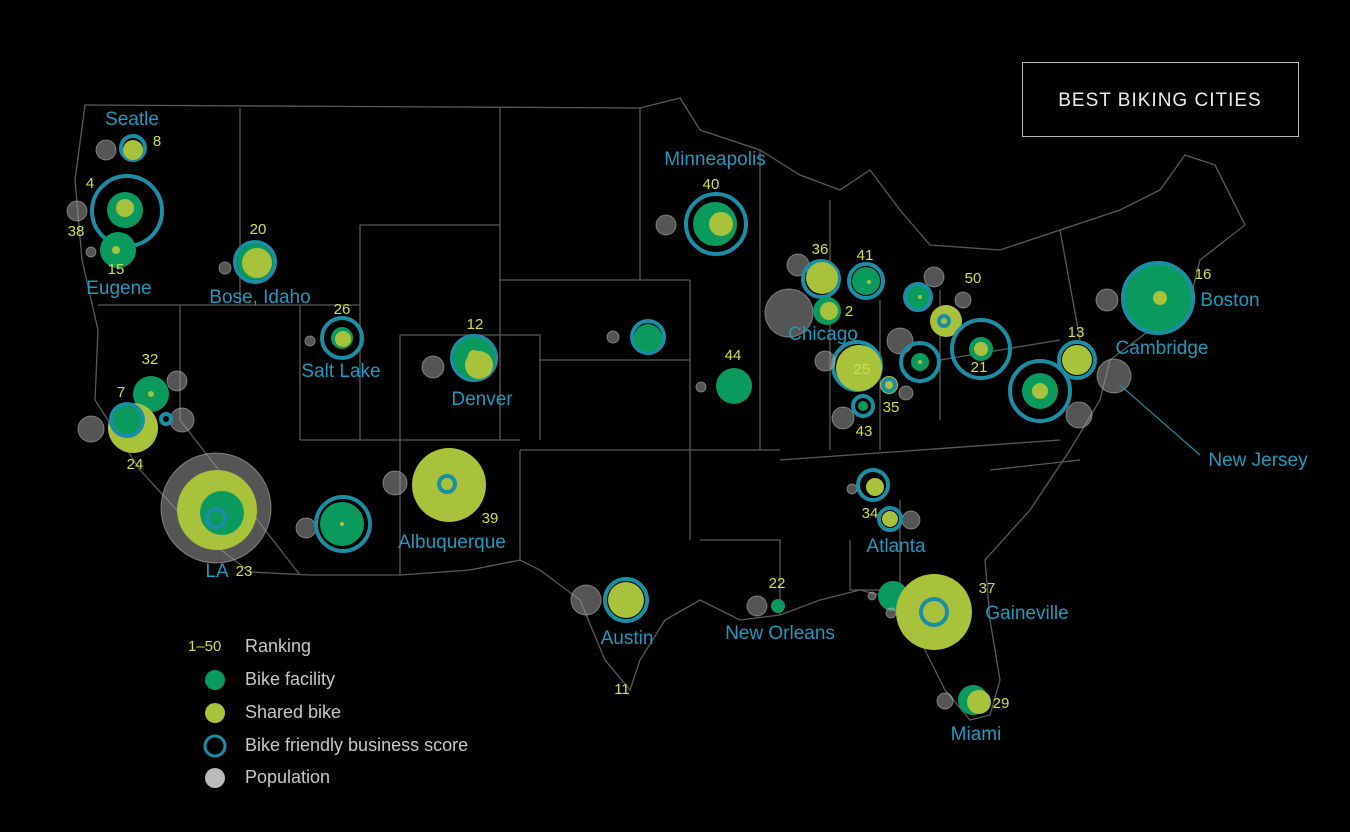  What do you see at coordinates (356, 745) in the screenshot?
I see `legend-item: Bike friendly business score` at bounding box center [356, 745].